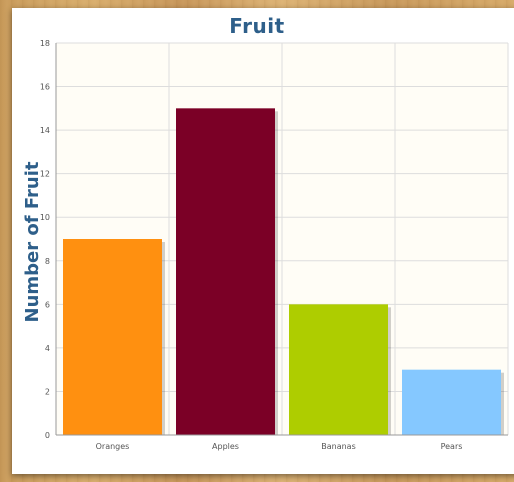 The height and width of the screenshot is (482, 514). Describe the element at coordinates (225, 271) in the screenshot. I see `bar-apples` at that location.